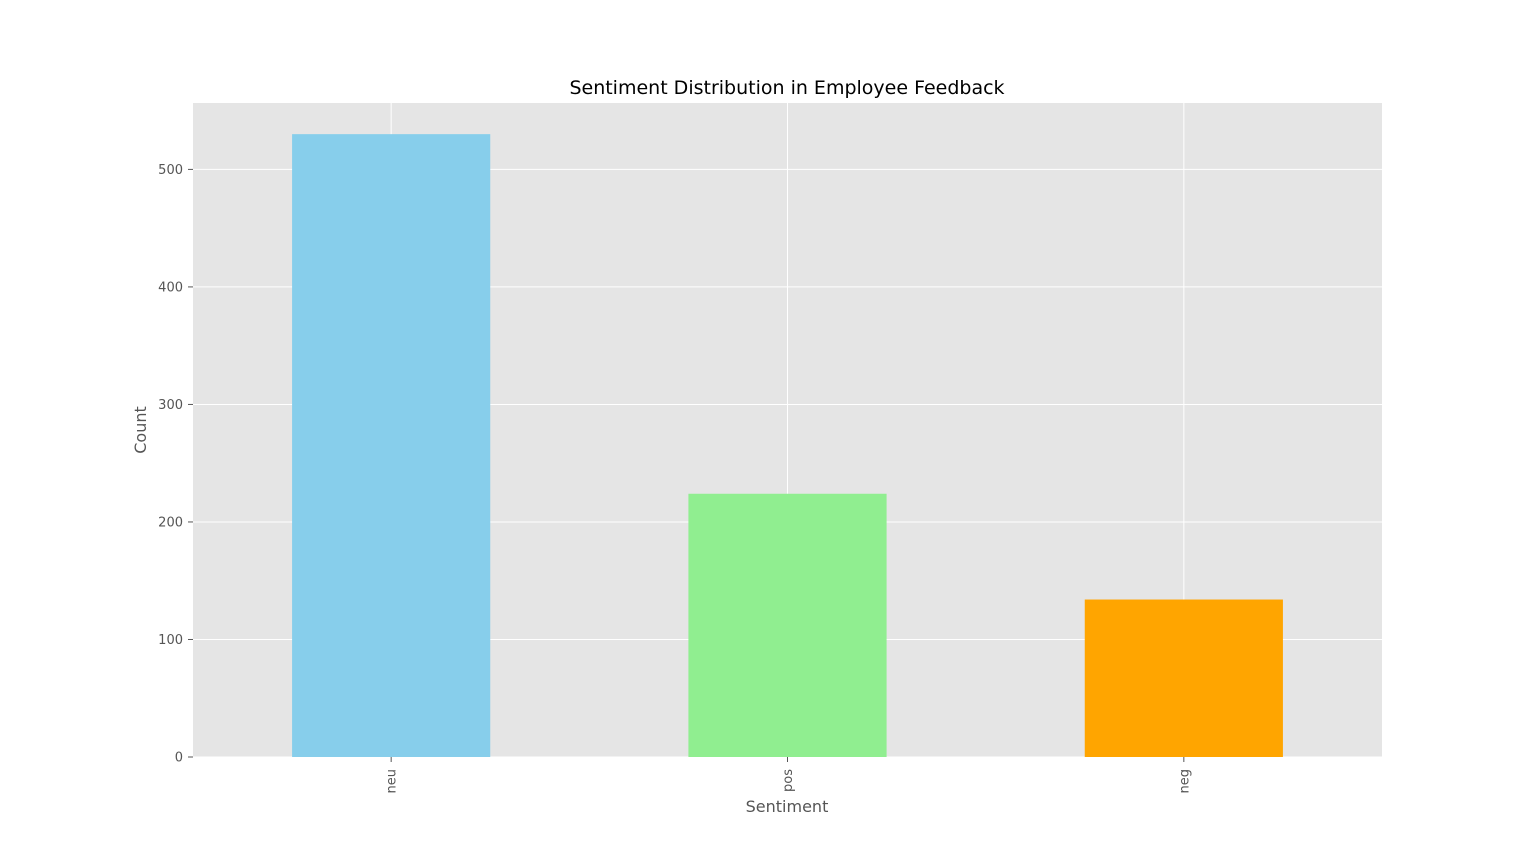 Image resolution: width=1536 pixels, height=850 pixels. I want to click on y-tick-label: 300, so click(170, 405).